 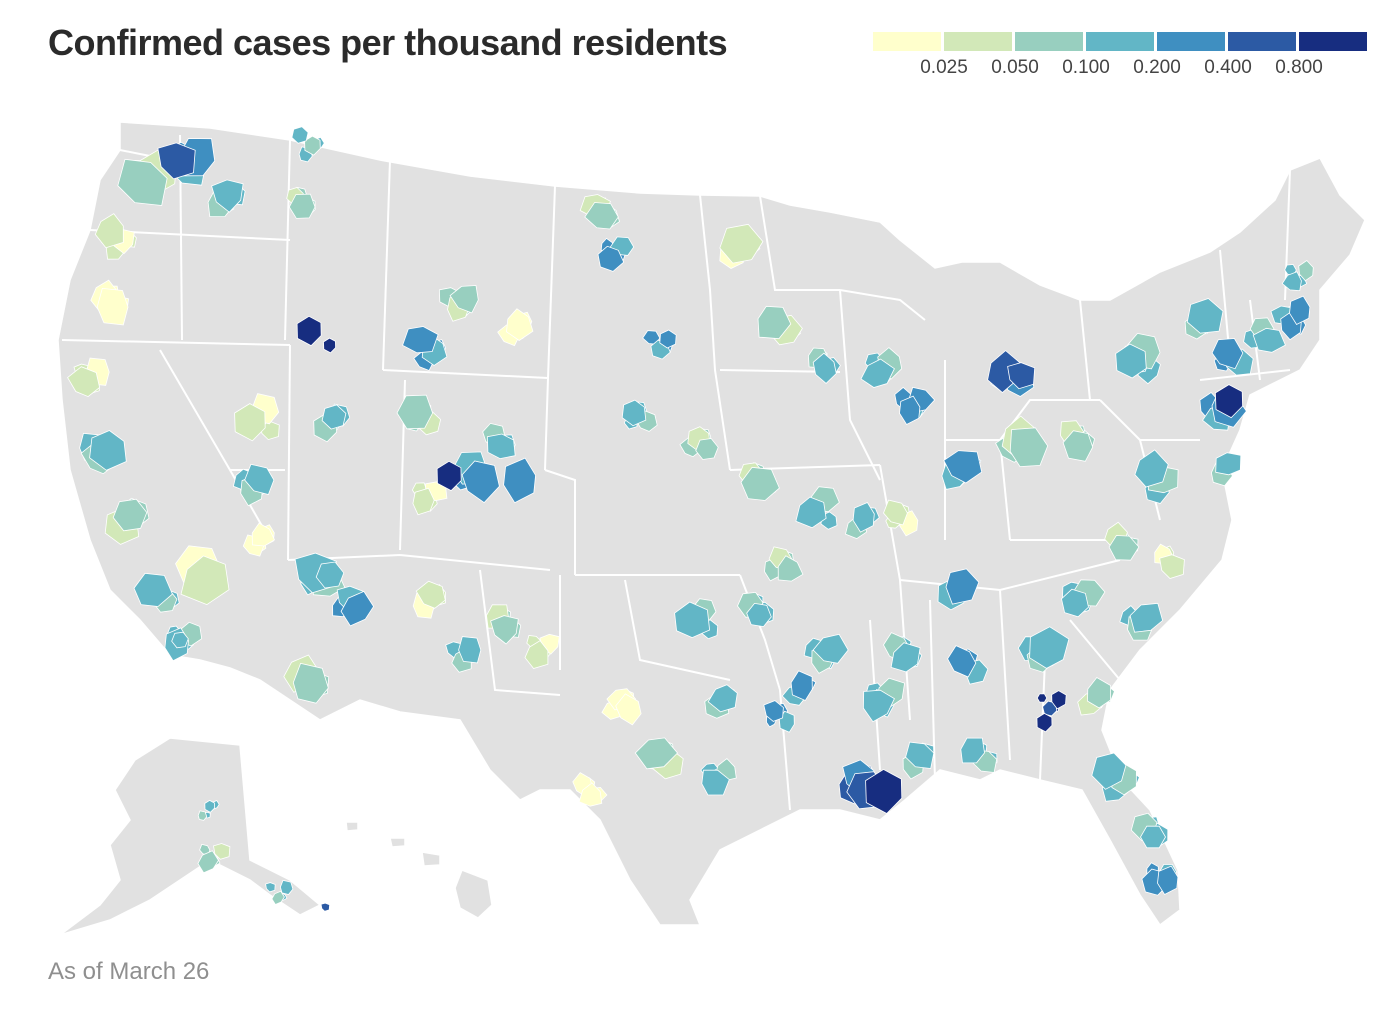 What do you see at coordinates (1120, 68) in the screenshot?
I see `legend-ticks: 0.025 0.050 0.100 0.200 0.400 0.800` at bounding box center [1120, 68].